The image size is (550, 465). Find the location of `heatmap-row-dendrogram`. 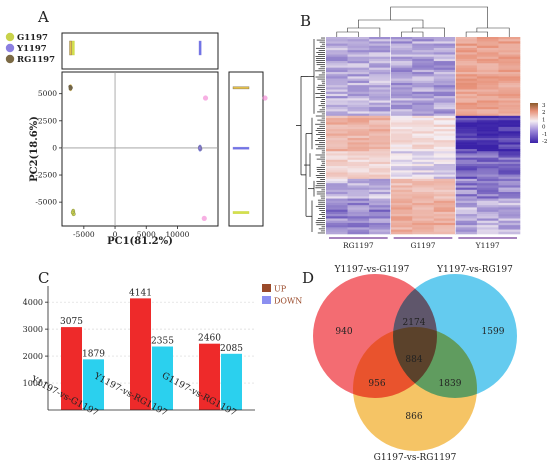

heatmap-row-dendrogram is located at coordinates (310, 135).